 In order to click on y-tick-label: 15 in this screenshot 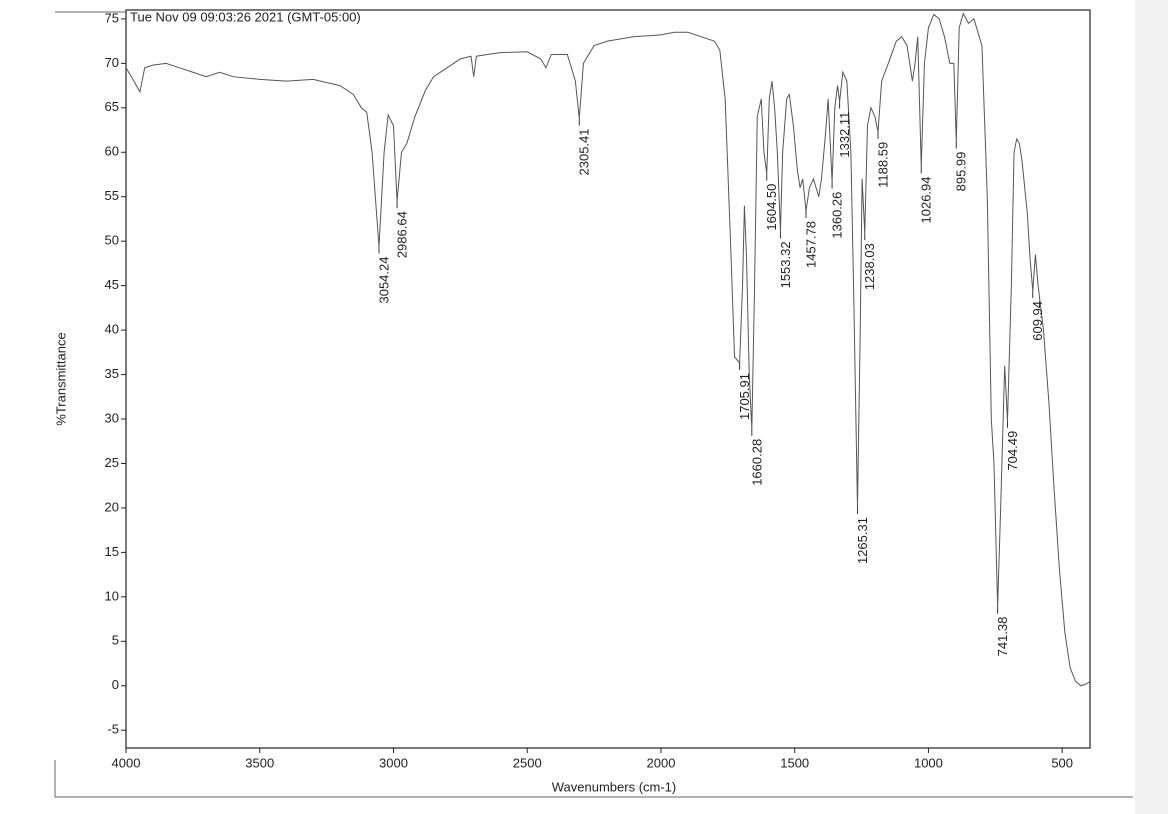, I will do `click(112, 551)`.